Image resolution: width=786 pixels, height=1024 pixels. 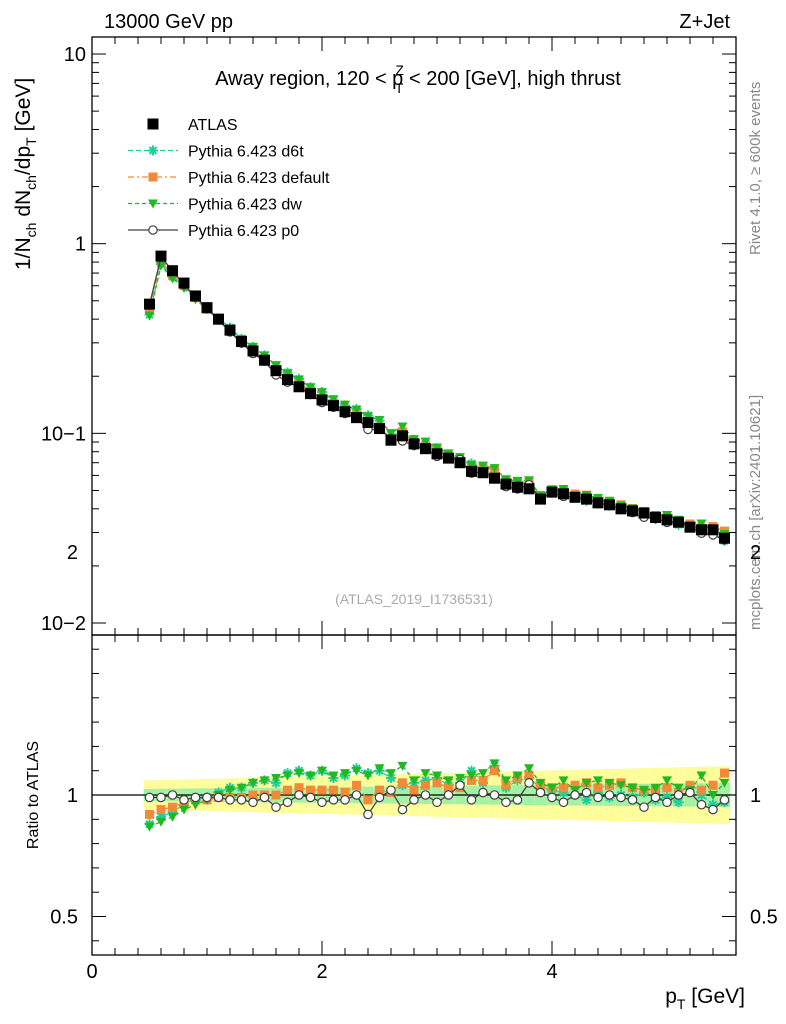 What do you see at coordinates (246, 152) in the screenshot?
I see `legend-label: Pythia 6.423 d6t` at bounding box center [246, 152].